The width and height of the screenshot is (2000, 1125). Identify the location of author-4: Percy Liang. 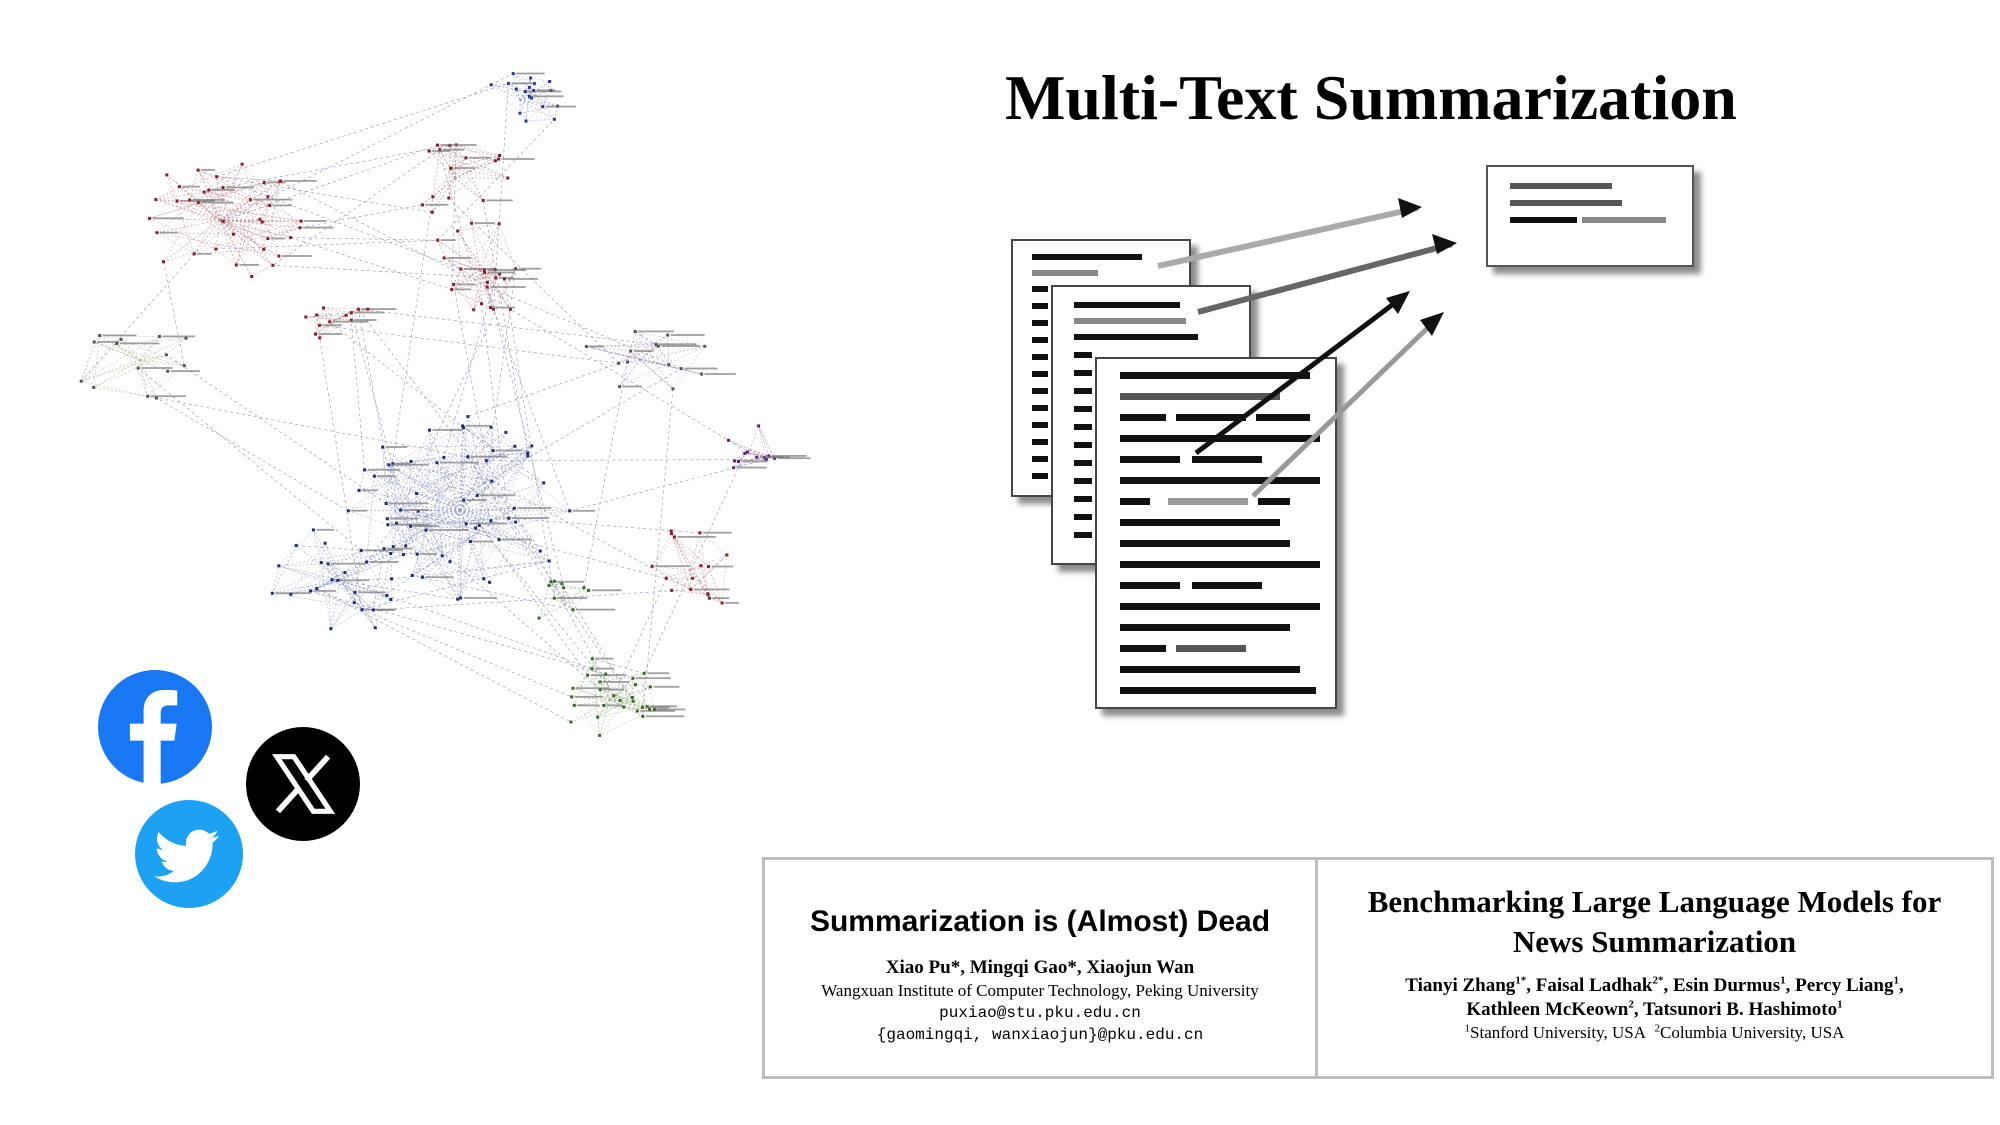
(1844, 985).